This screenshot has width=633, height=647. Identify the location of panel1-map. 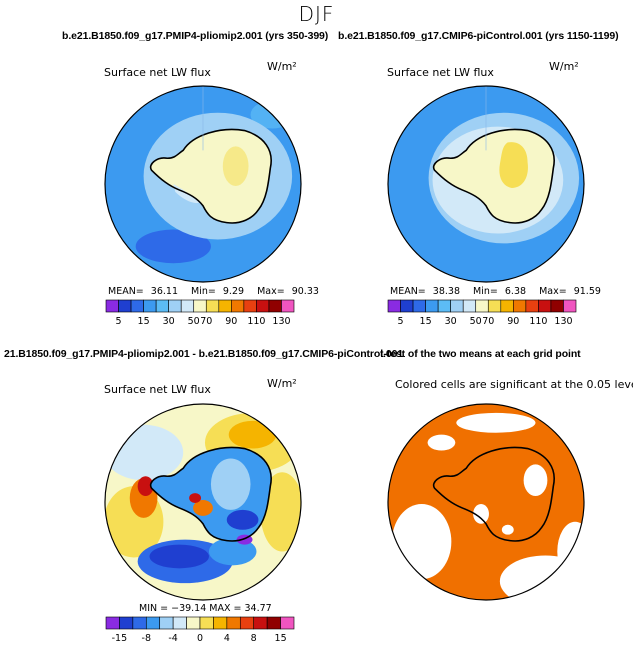
(203, 184).